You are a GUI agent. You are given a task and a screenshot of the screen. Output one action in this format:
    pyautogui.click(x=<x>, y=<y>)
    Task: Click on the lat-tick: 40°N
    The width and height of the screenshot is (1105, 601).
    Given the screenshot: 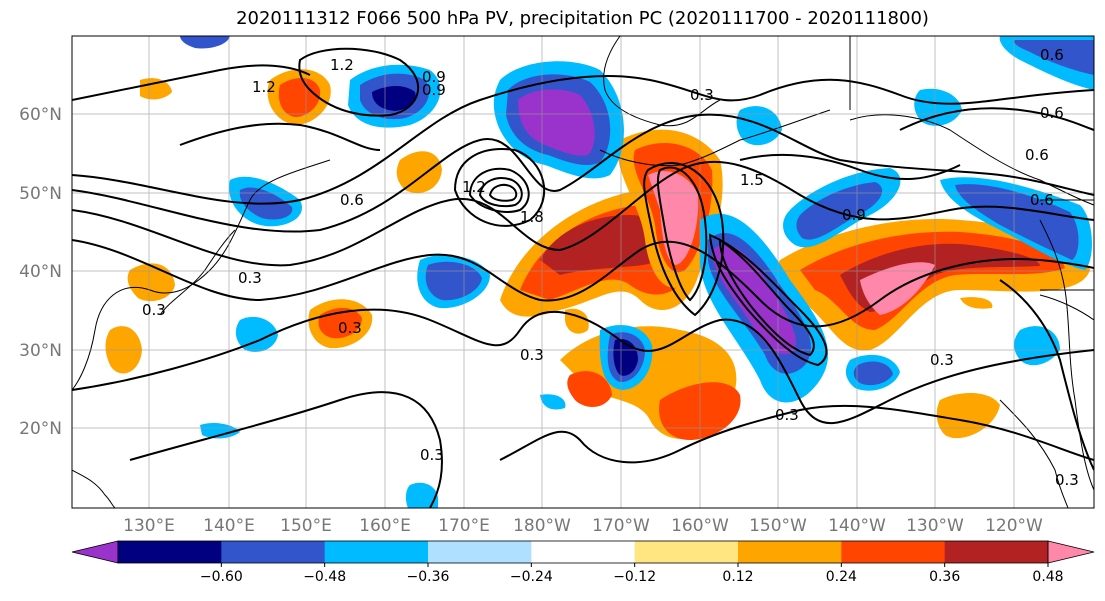 What is the action you would take?
    pyautogui.click(x=40, y=272)
    